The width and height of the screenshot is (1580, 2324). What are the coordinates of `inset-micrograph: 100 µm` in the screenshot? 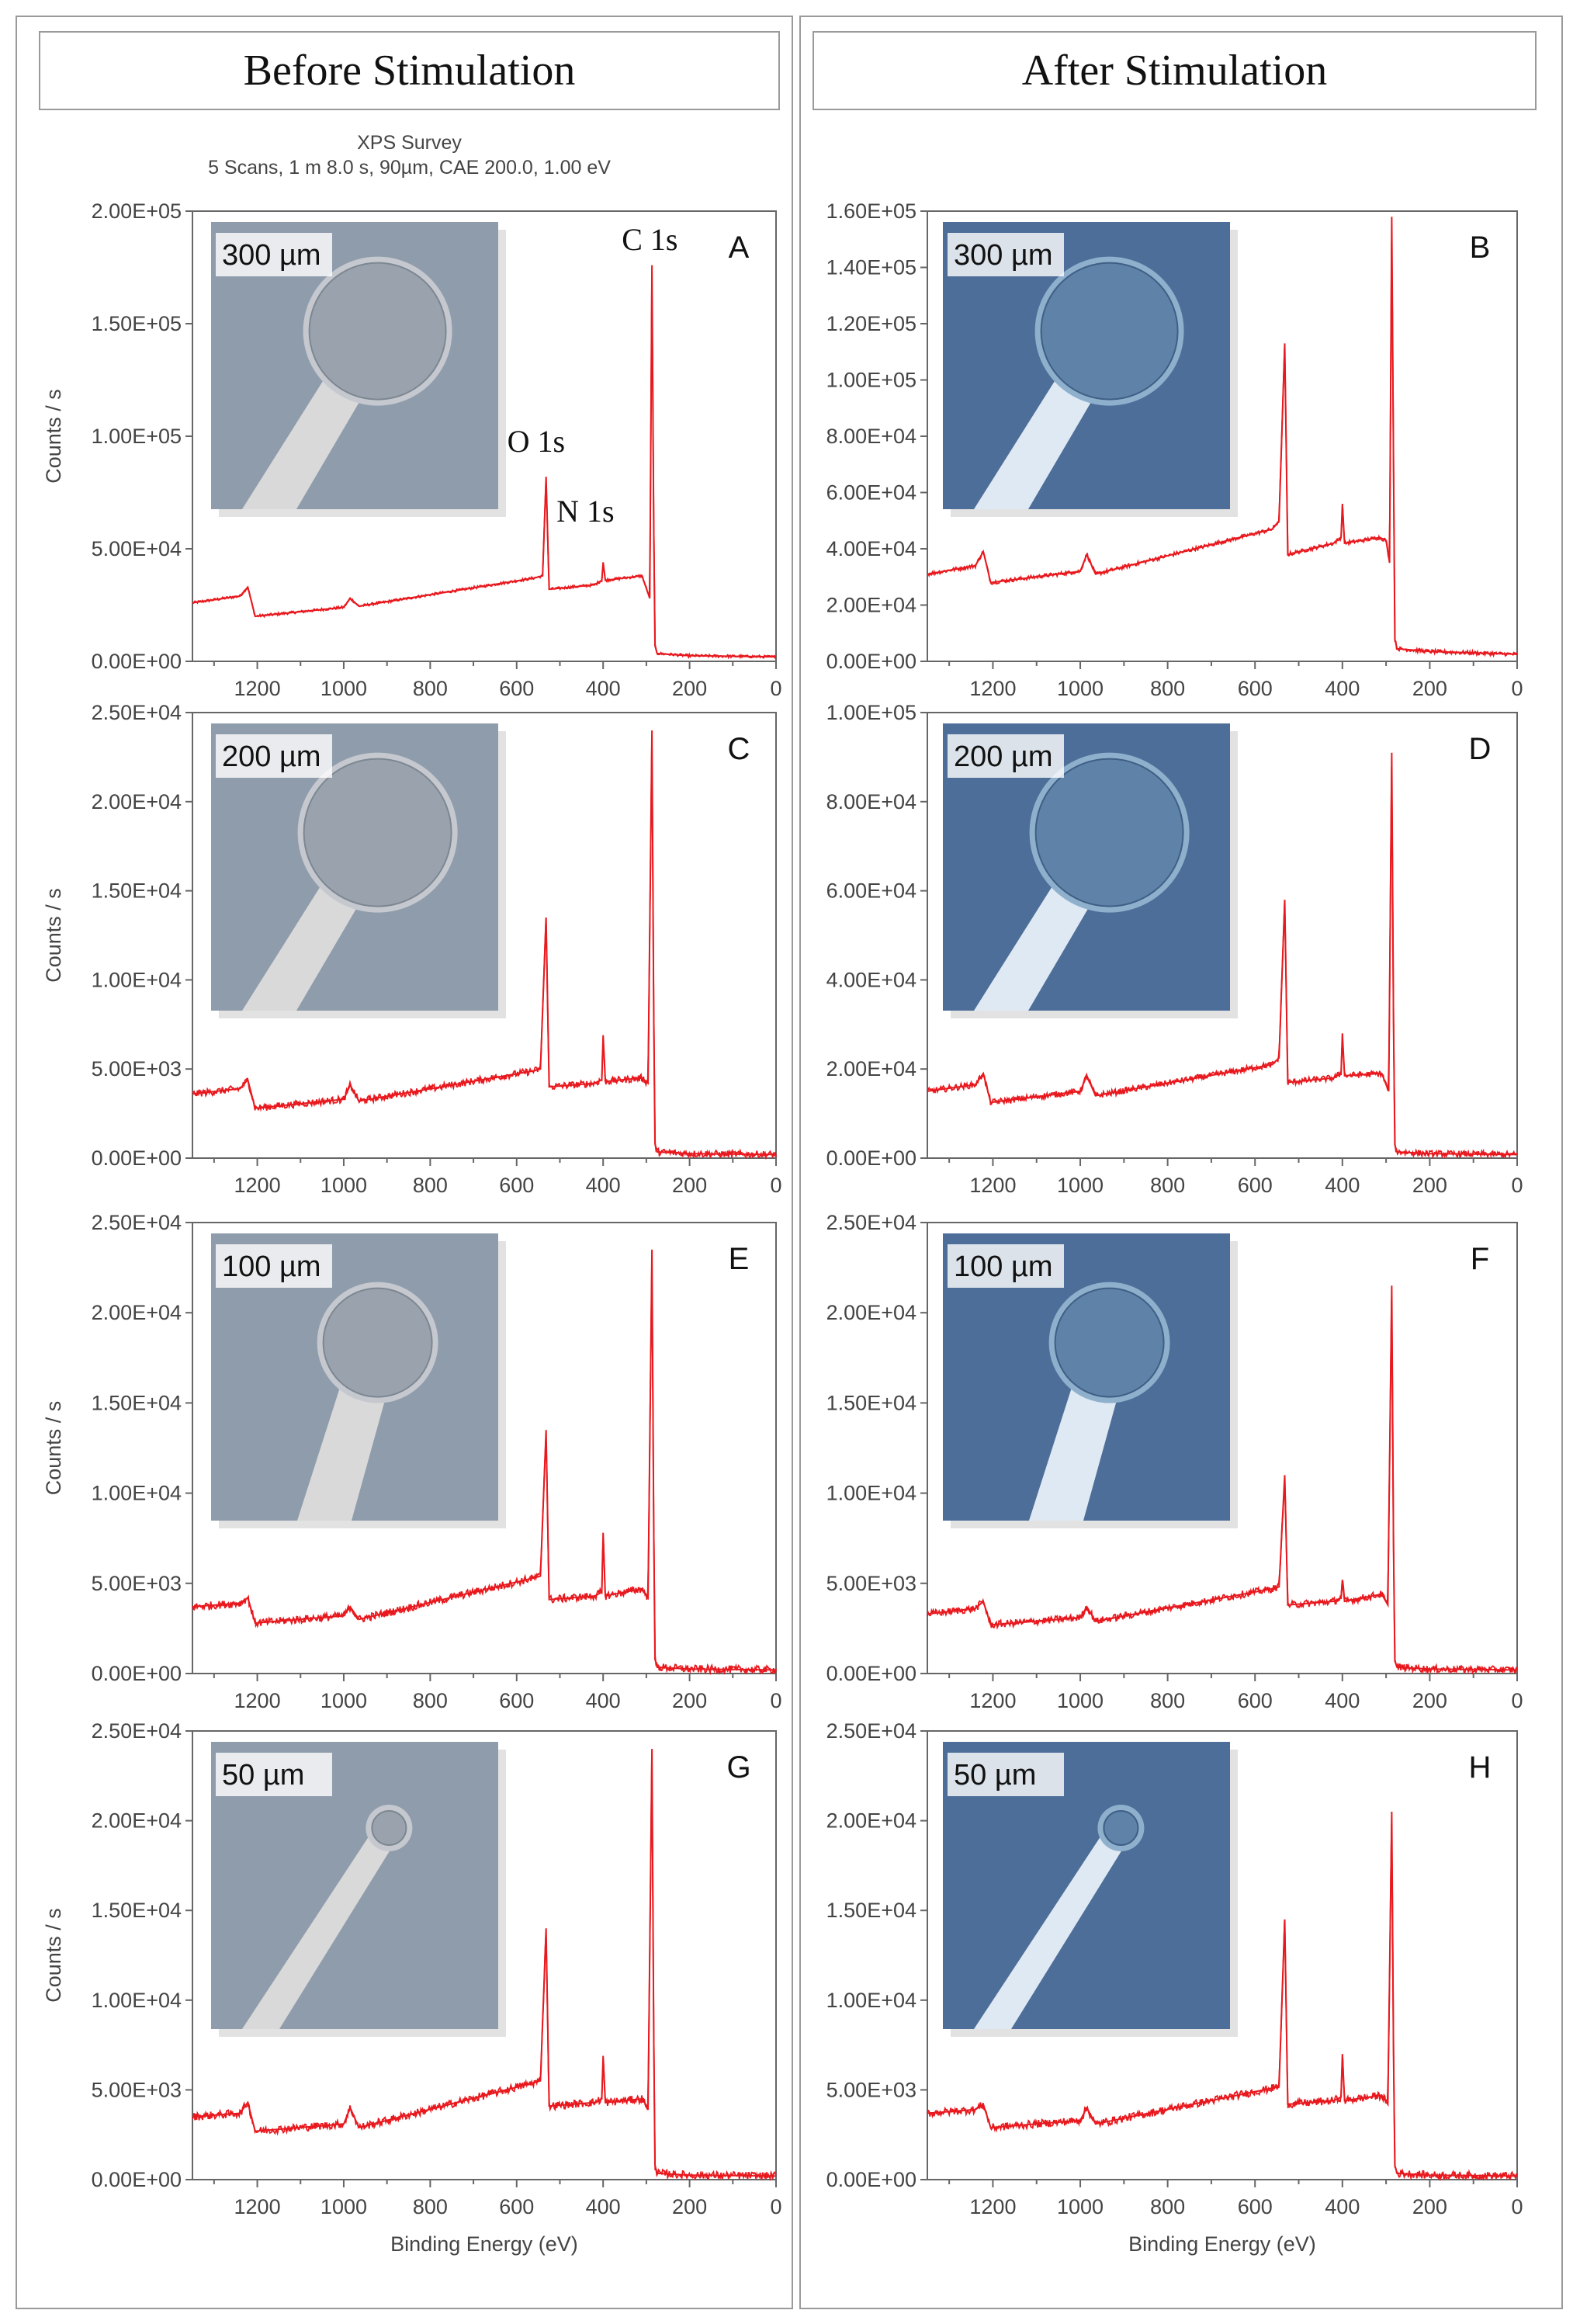 It's located at (358, 1380).